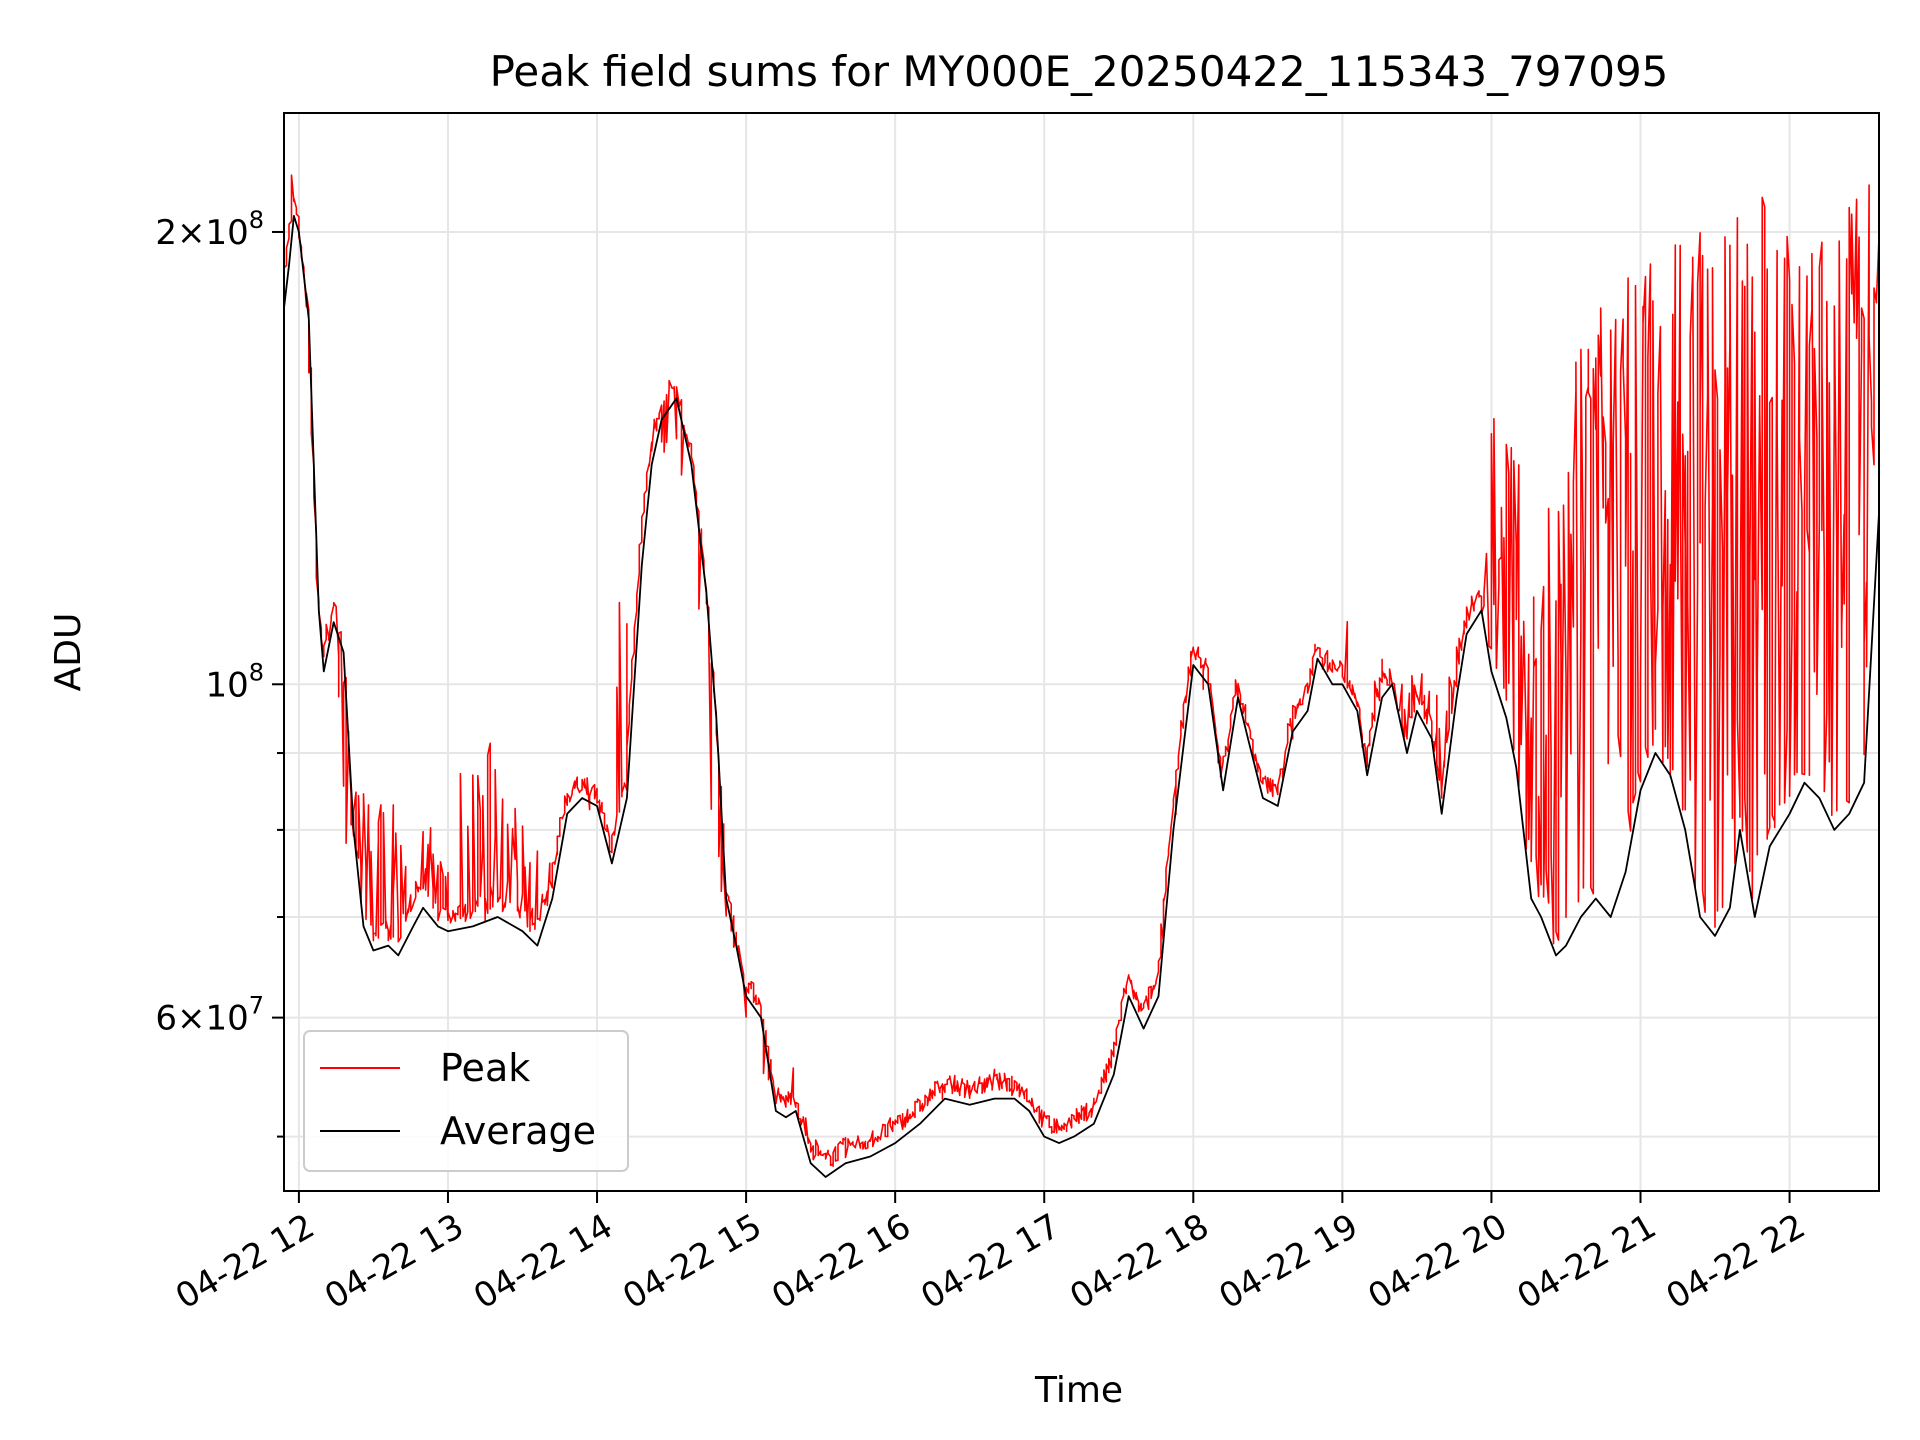 The image size is (1920, 1440). Describe the element at coordinates (518, 1131) in the screenshot. I see `legend-label-average: Average` at that location.